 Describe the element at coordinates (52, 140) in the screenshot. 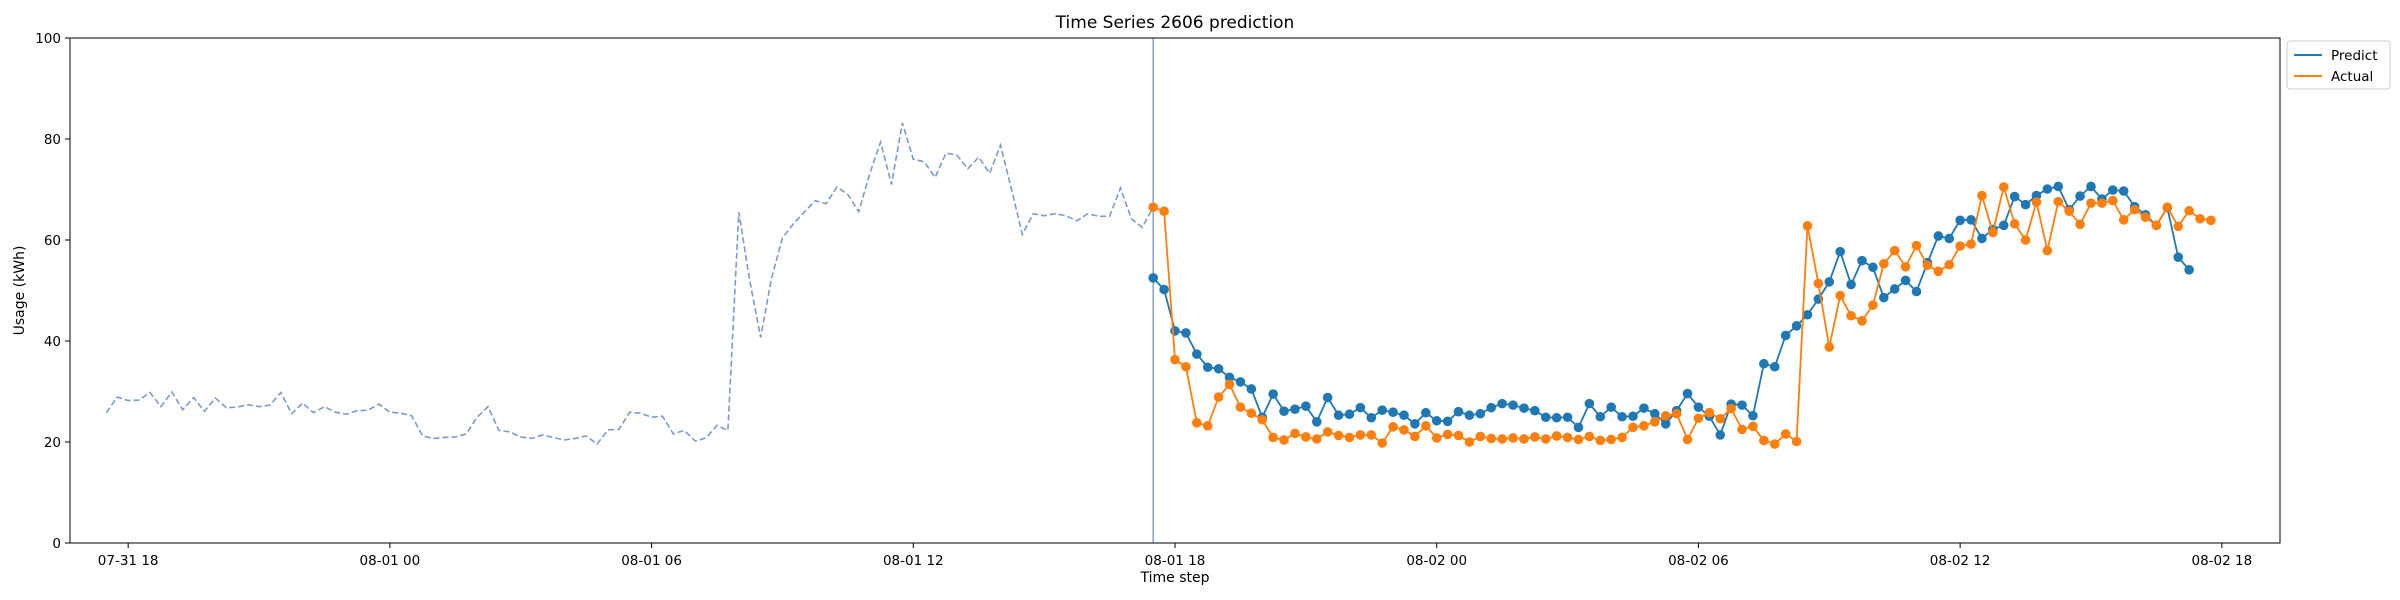

I see `y-tick-label-80: 80` at that location.